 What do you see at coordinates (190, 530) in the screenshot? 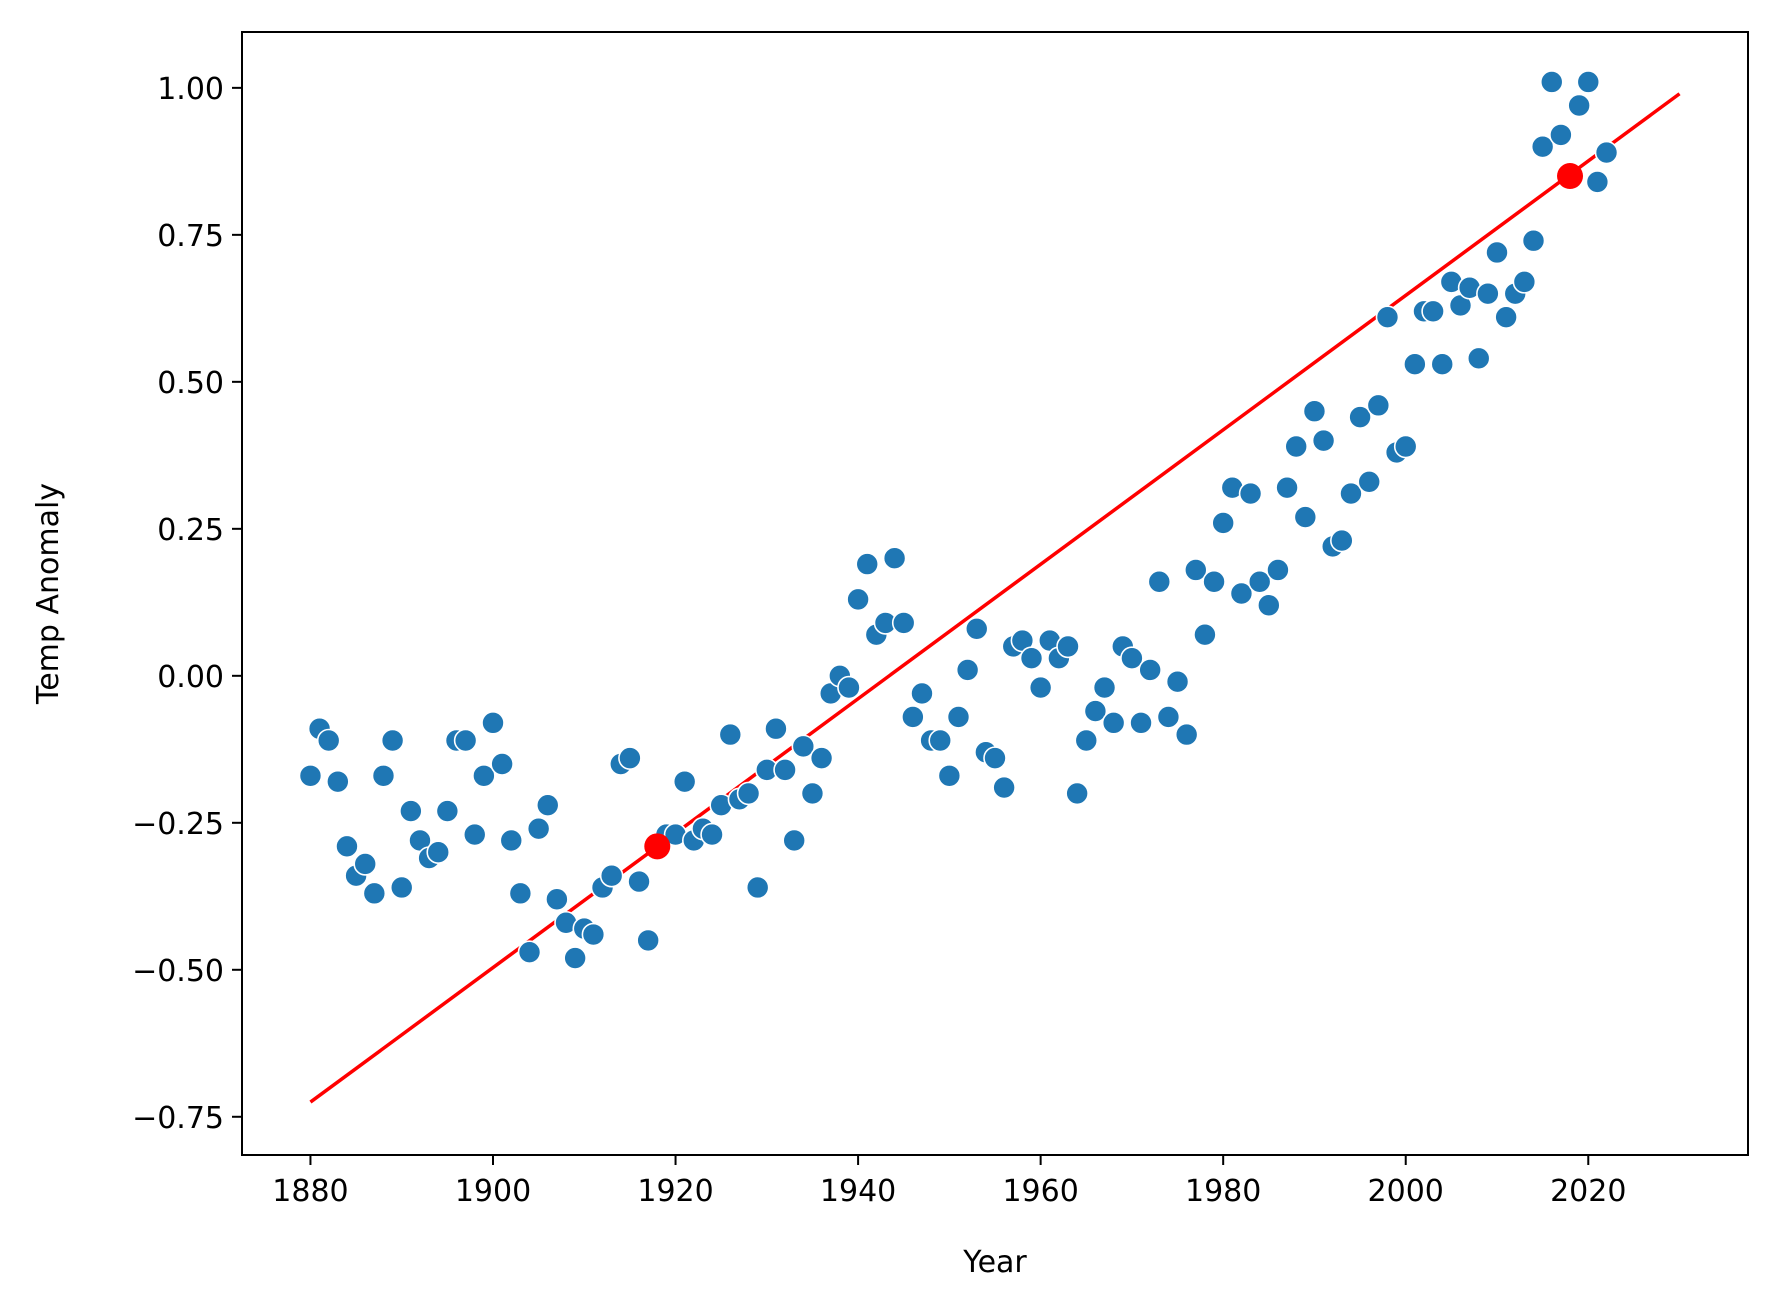
I see `y-tick-label: 0.25` at bounding box center [190, 530].